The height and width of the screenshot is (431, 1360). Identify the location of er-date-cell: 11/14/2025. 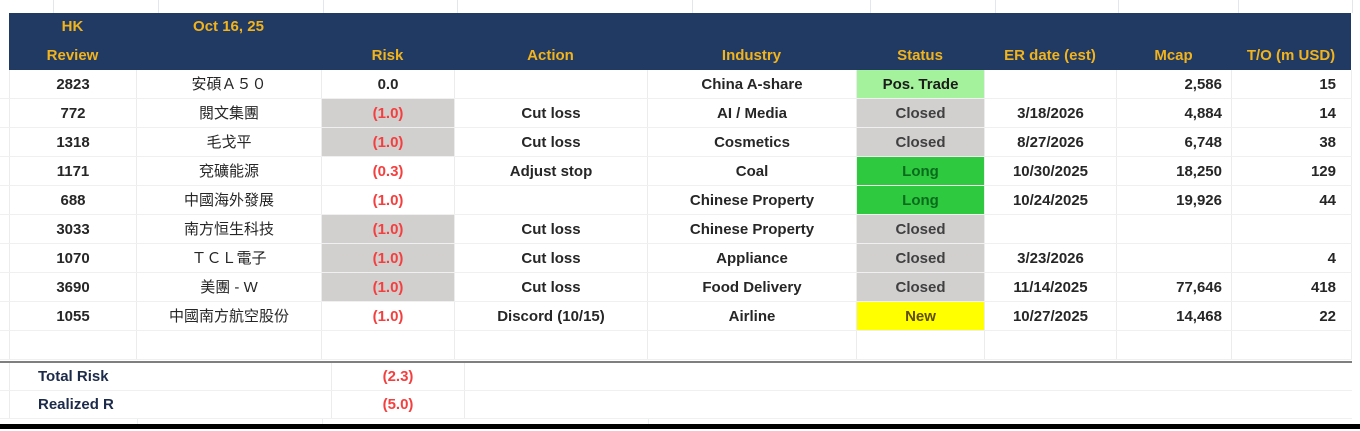
(1051, 287).